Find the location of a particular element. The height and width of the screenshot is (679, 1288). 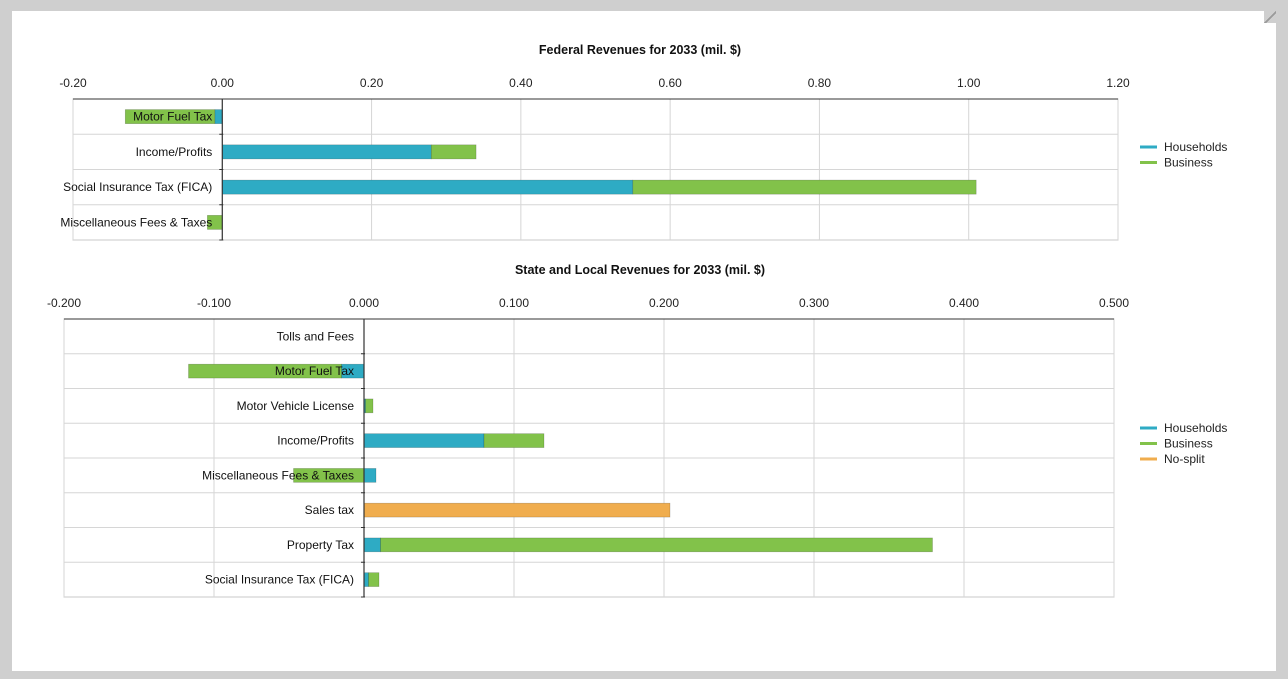

x-tick-label: 0.400 is located at coordinates (964, 303).